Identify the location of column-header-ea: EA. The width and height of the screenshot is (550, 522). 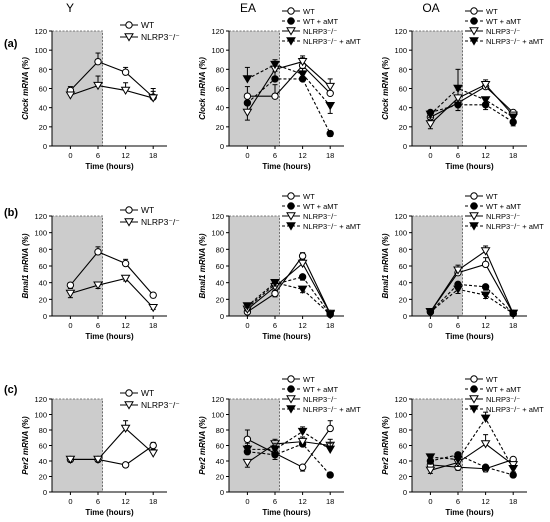
(248, 8).